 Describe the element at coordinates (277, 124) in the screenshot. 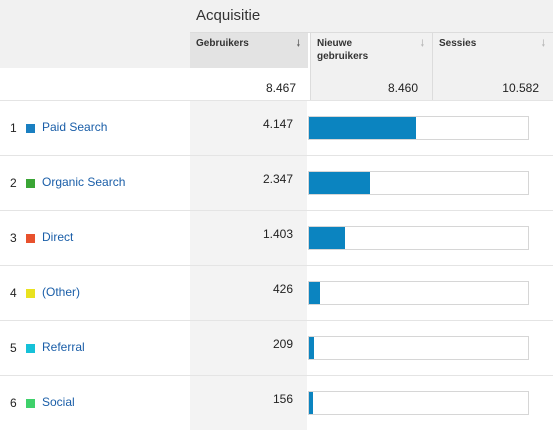

I see `users-value: 4.147` at that location.